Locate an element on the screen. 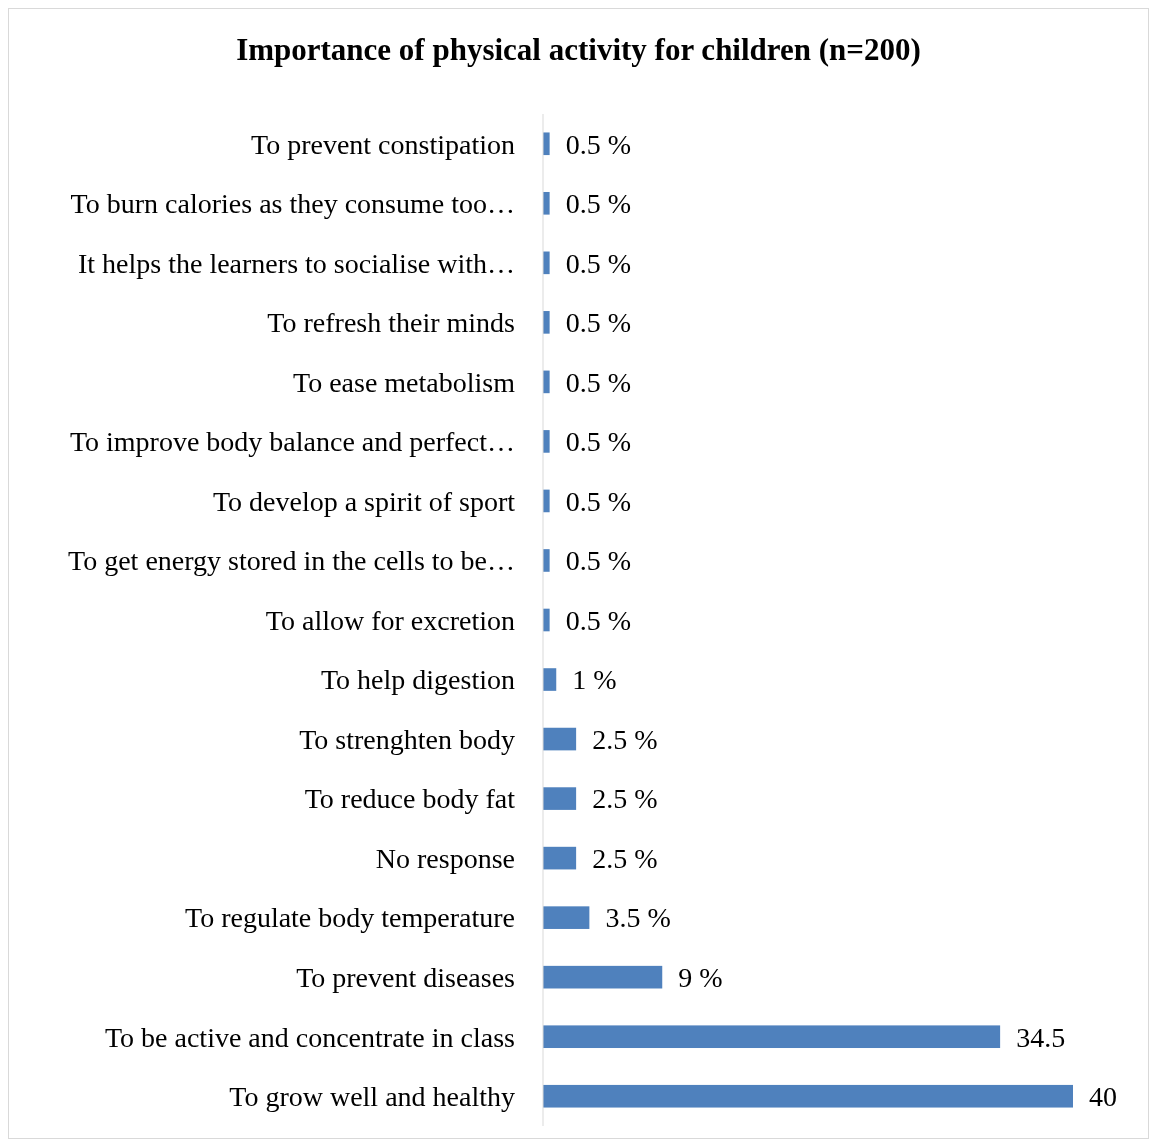  y-tick-label: To prevent diseases is located at coordinates (405, 977).